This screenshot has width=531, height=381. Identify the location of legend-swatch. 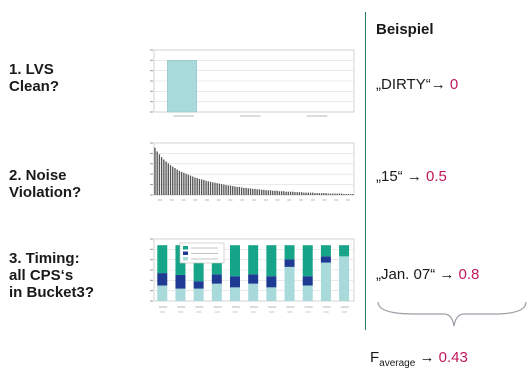
(185, 253).